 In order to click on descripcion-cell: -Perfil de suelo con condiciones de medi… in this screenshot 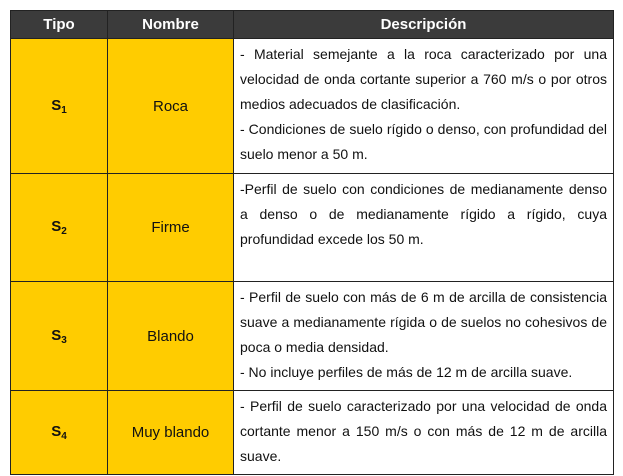, I will do `click(423, 227)`.